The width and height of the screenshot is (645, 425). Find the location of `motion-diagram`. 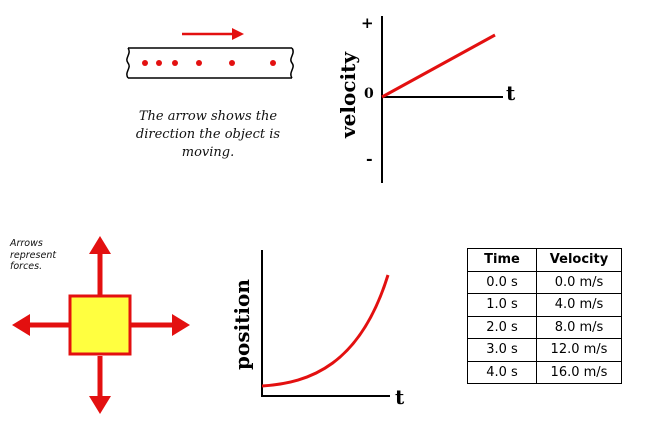

motion-diagram is located at coordinates (210, 53).